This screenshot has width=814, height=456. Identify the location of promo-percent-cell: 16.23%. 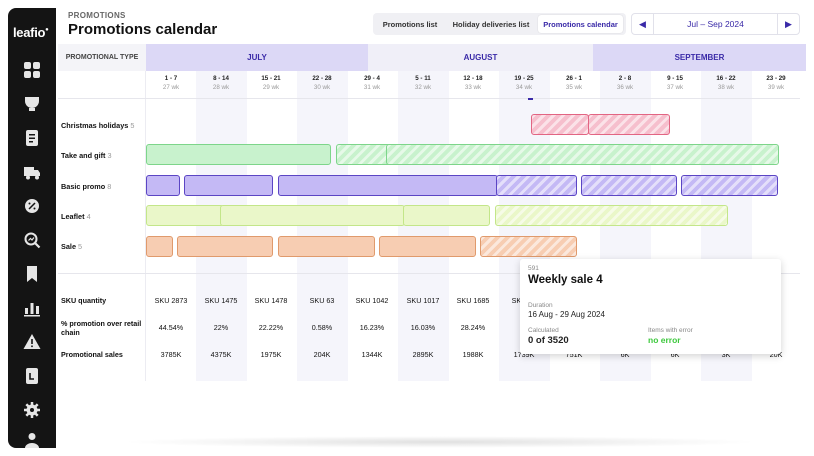
(372, 327).